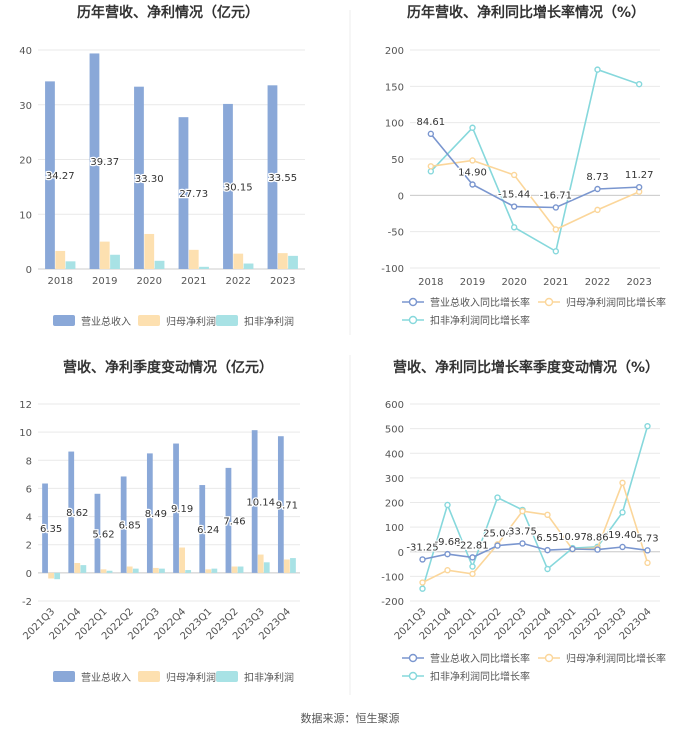 The height and width of the screenshot is (734, 700). What do you see at coordinates (25, 106) in the screenshot?
I see `y-tick-label: 30` at bounding box center [25, 106].